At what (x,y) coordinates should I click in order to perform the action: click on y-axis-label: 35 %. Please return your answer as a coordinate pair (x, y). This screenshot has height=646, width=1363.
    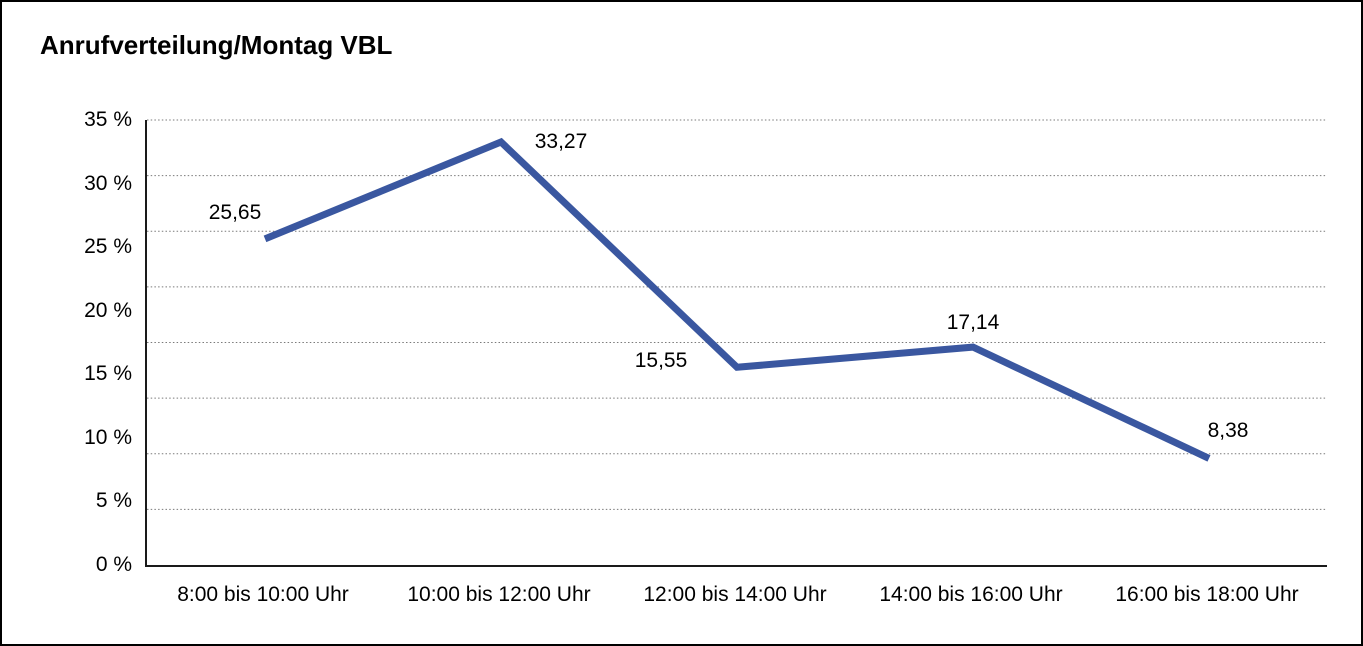
    Looking at the image, I should click on (108, 119).